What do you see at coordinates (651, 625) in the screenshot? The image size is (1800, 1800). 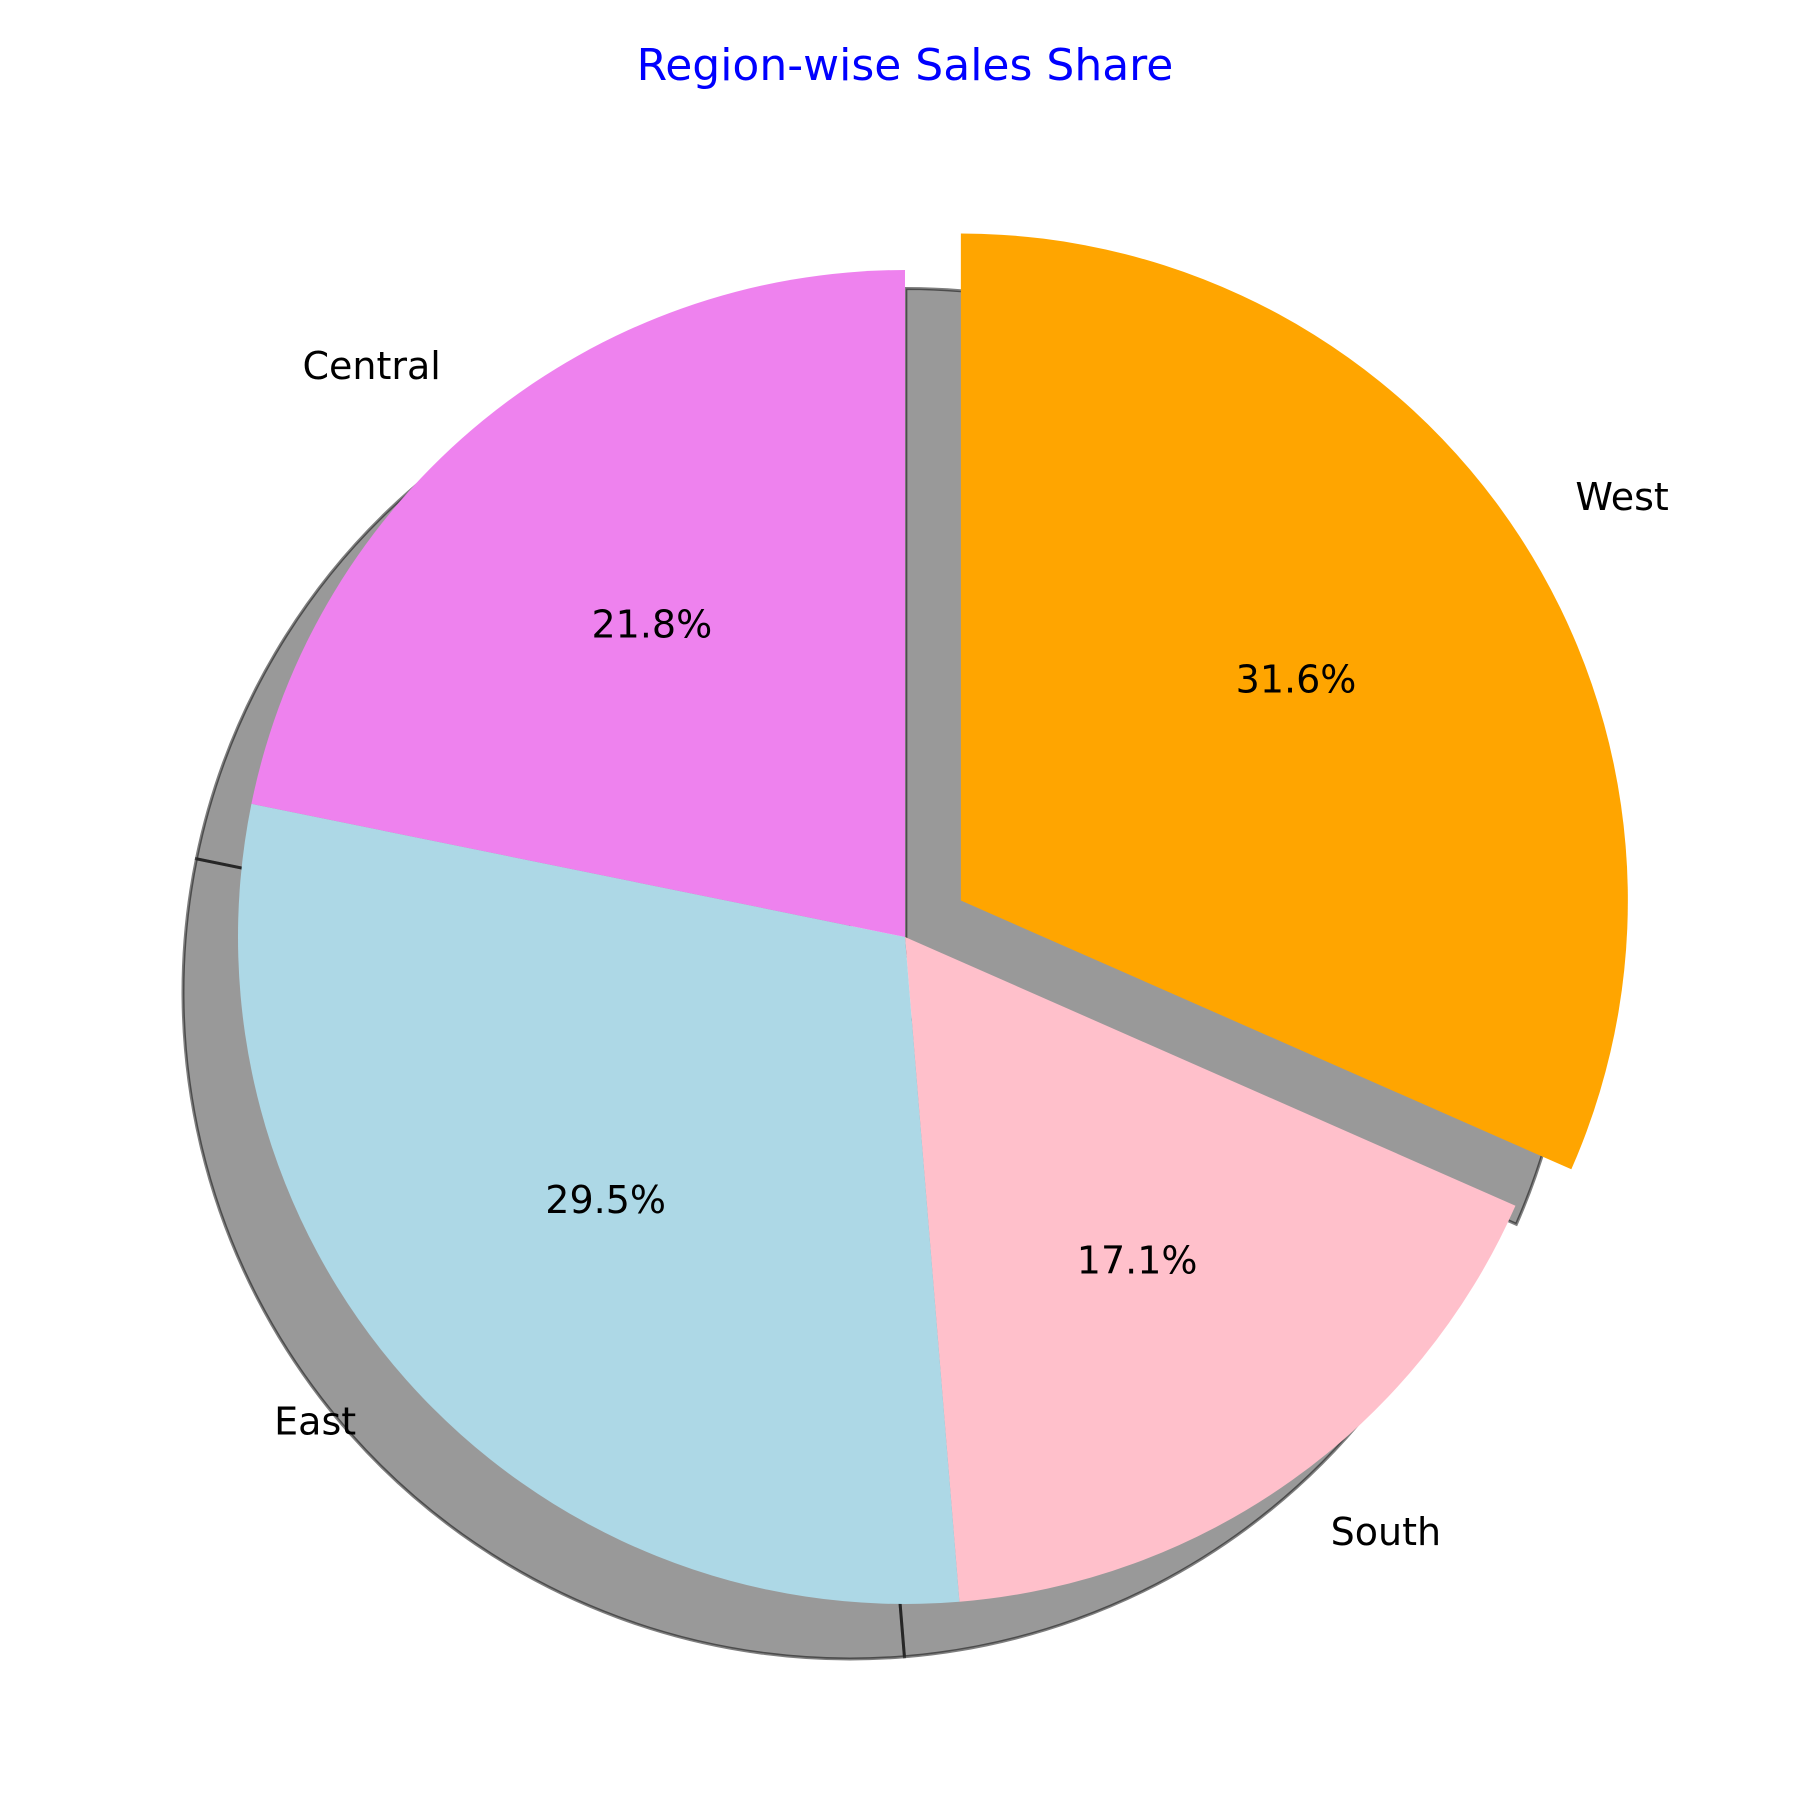 I see `slice-percent-central: 21.8%` at bounding box center [651, 625].